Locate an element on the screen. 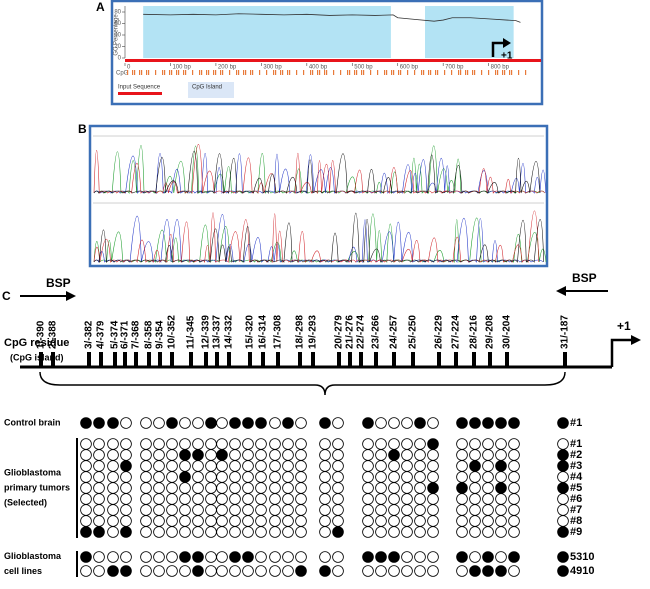 This screenshot has width=650, height=589. site-label: 28/-216 is located at coordinates (474, 332).